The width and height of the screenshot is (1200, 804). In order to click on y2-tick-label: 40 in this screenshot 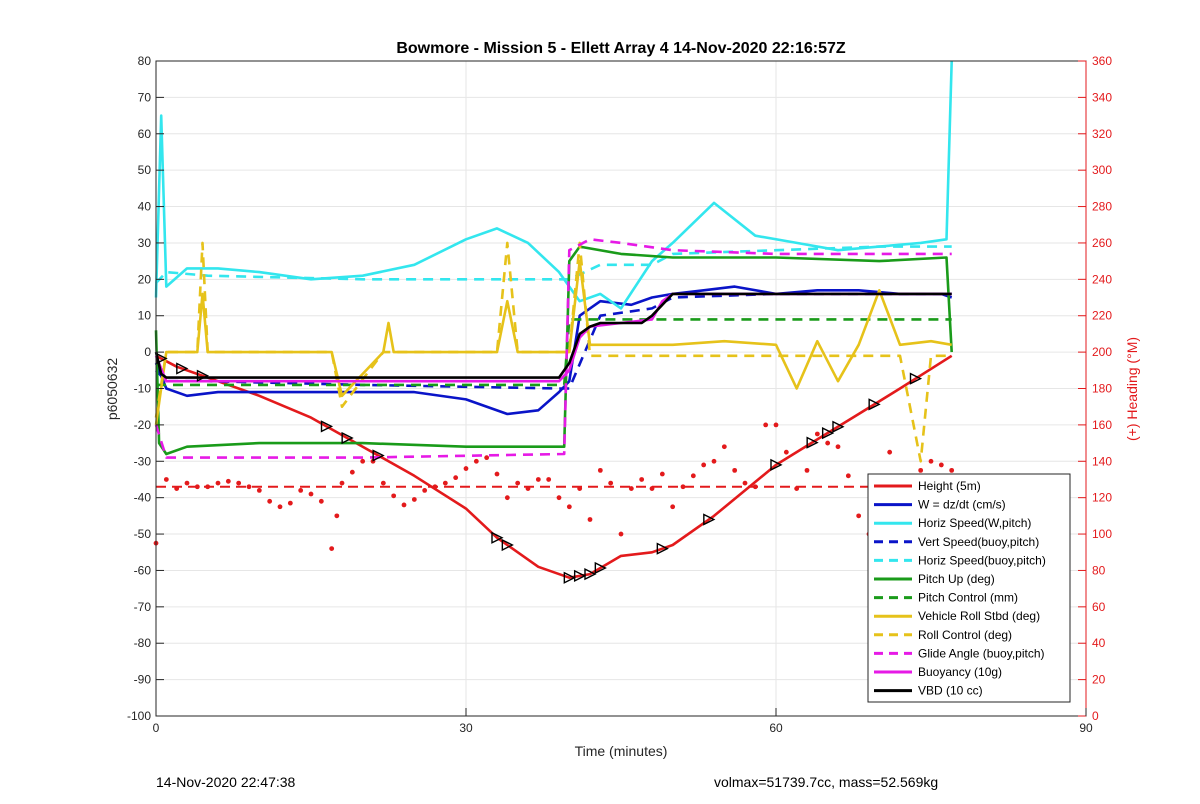, I will do `click(1099, 643)`.